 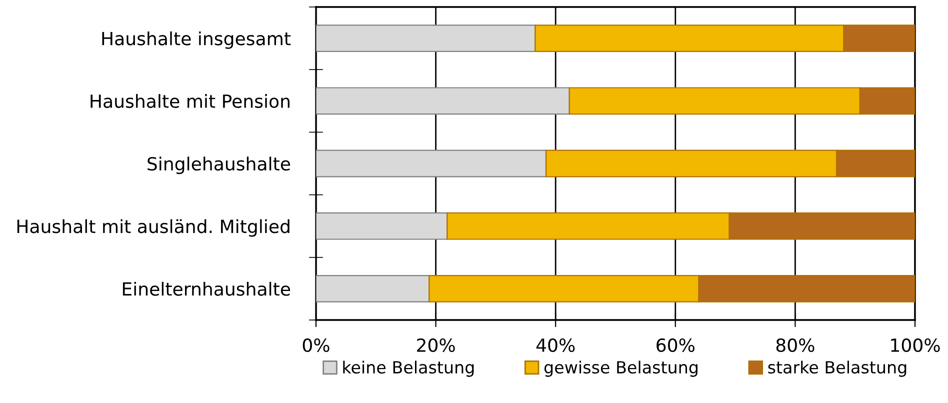 I want to click on y-tick-label: Haushalte mit Pension, so click(x=190, y=101).